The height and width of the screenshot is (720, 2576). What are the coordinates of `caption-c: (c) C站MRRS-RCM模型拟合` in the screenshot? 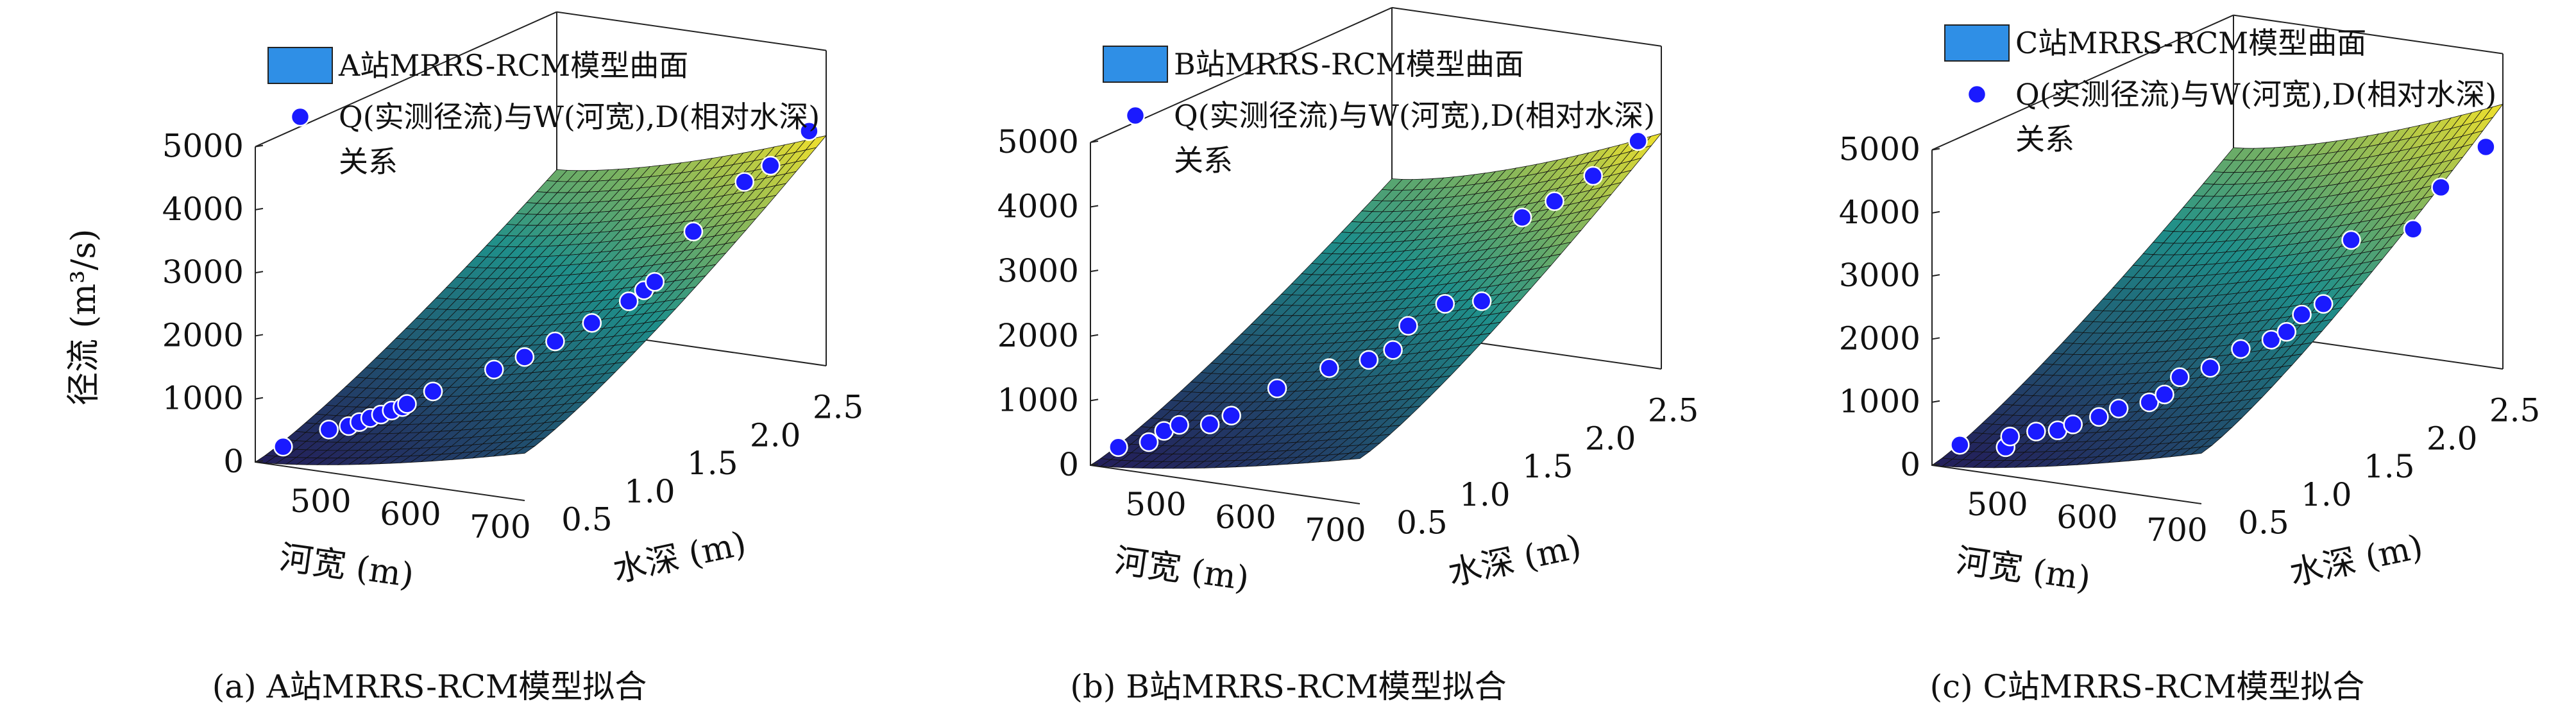 It's located at (2147, 686).